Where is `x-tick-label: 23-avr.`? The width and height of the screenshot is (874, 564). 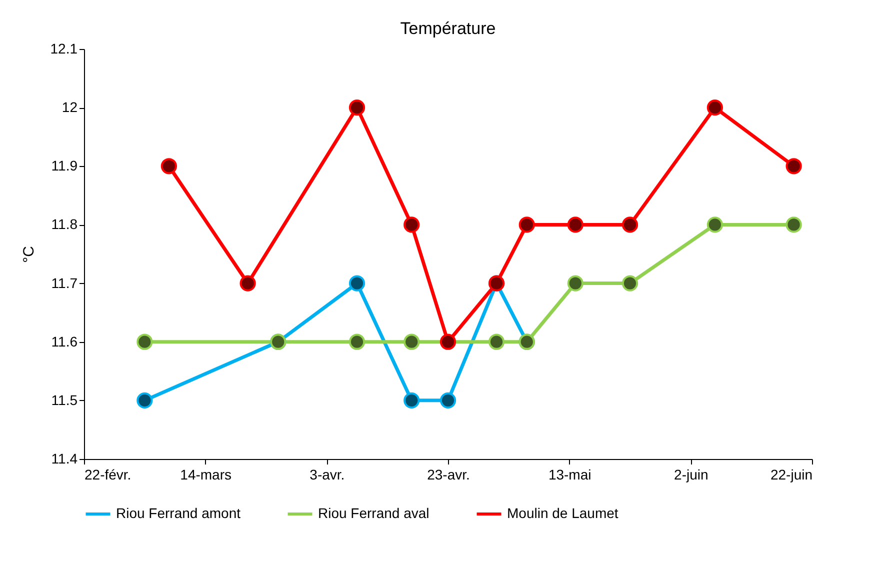 x-tick-label: 23-avr. is located at coordinates (448, 474).